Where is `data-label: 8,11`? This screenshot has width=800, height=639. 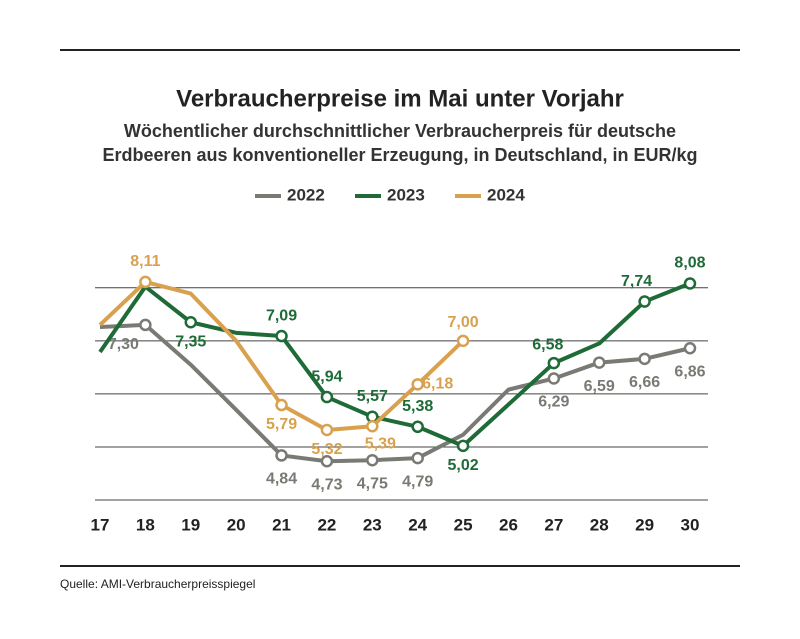
data-label: 8,11 is located at coordinates (145, 261).